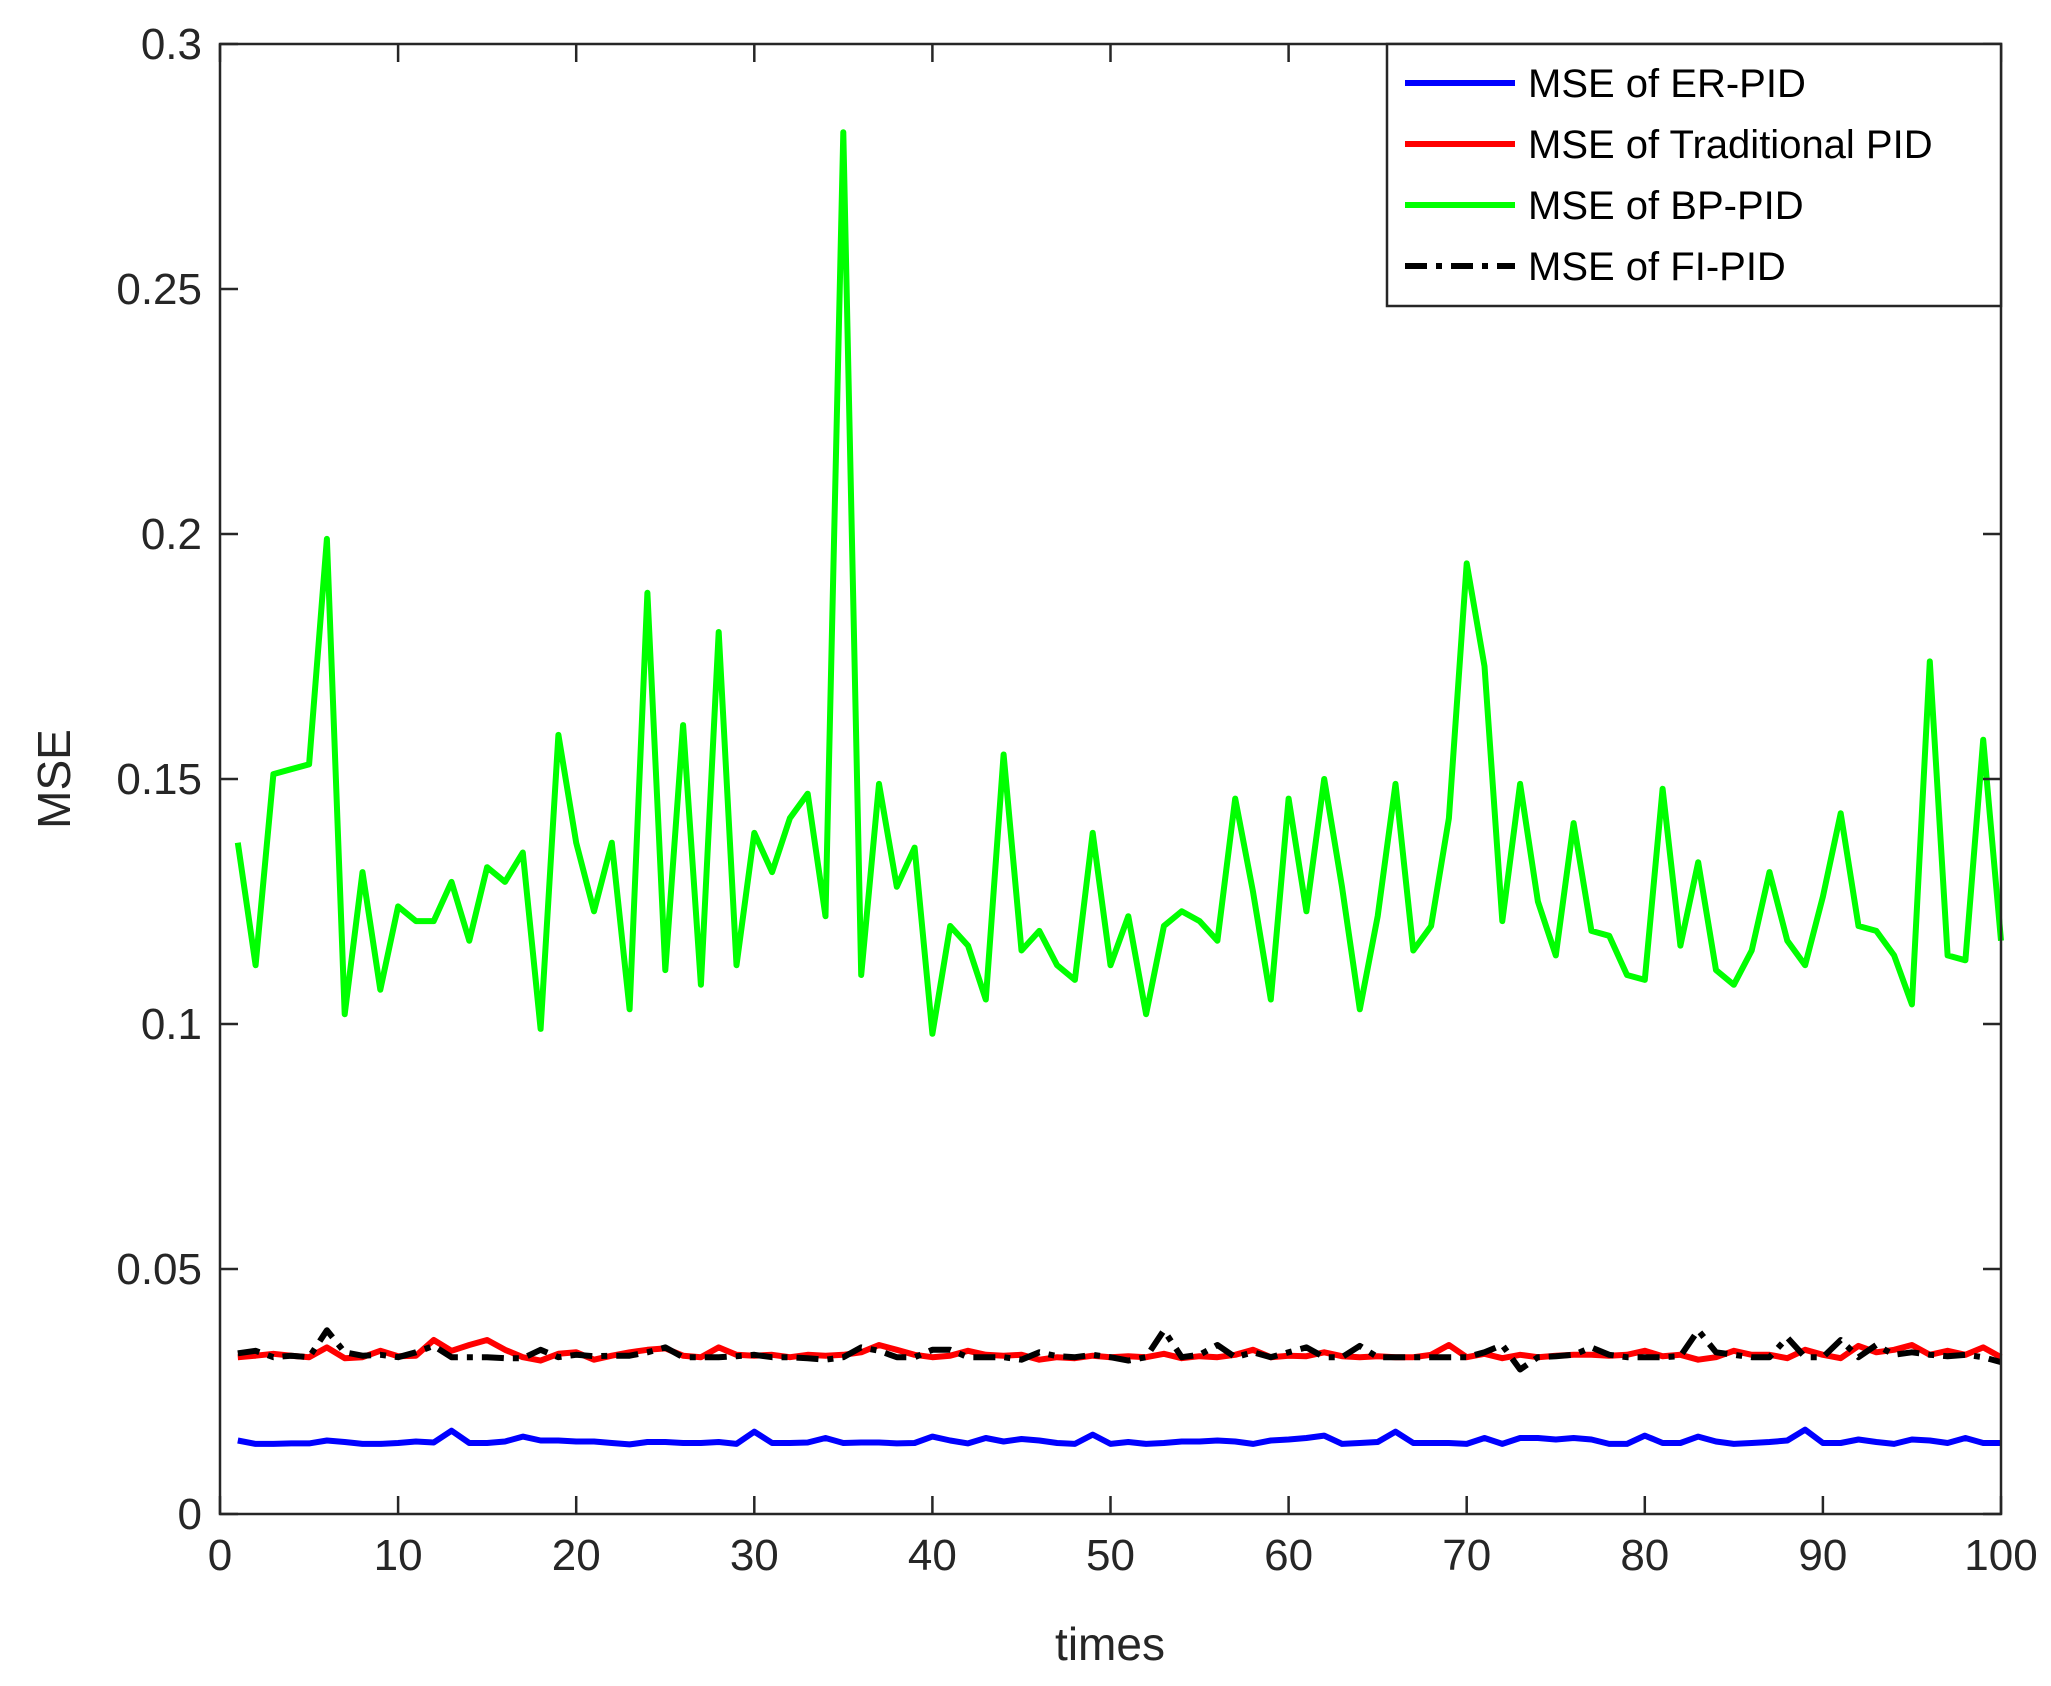  What do you see at coordinates (159, 289) in the screenshot?
I see `y-tick-label: 0.25` at bounding box center [159, 289].